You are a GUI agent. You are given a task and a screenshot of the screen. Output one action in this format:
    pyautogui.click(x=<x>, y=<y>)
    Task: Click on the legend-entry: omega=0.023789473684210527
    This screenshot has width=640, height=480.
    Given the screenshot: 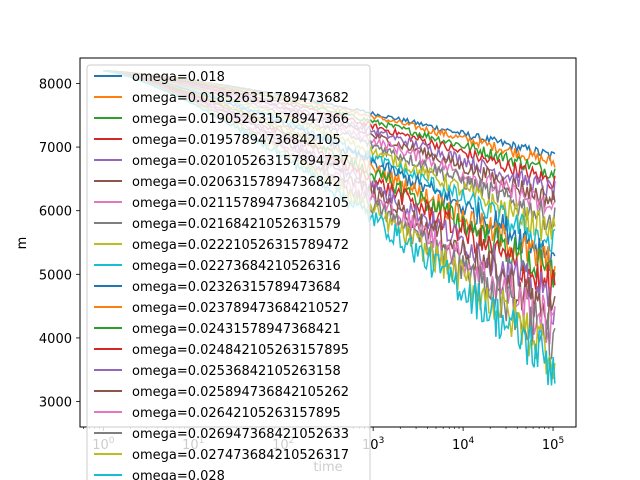 What is the action you would take?
    pyautogui.click(x=221, y=308)
    